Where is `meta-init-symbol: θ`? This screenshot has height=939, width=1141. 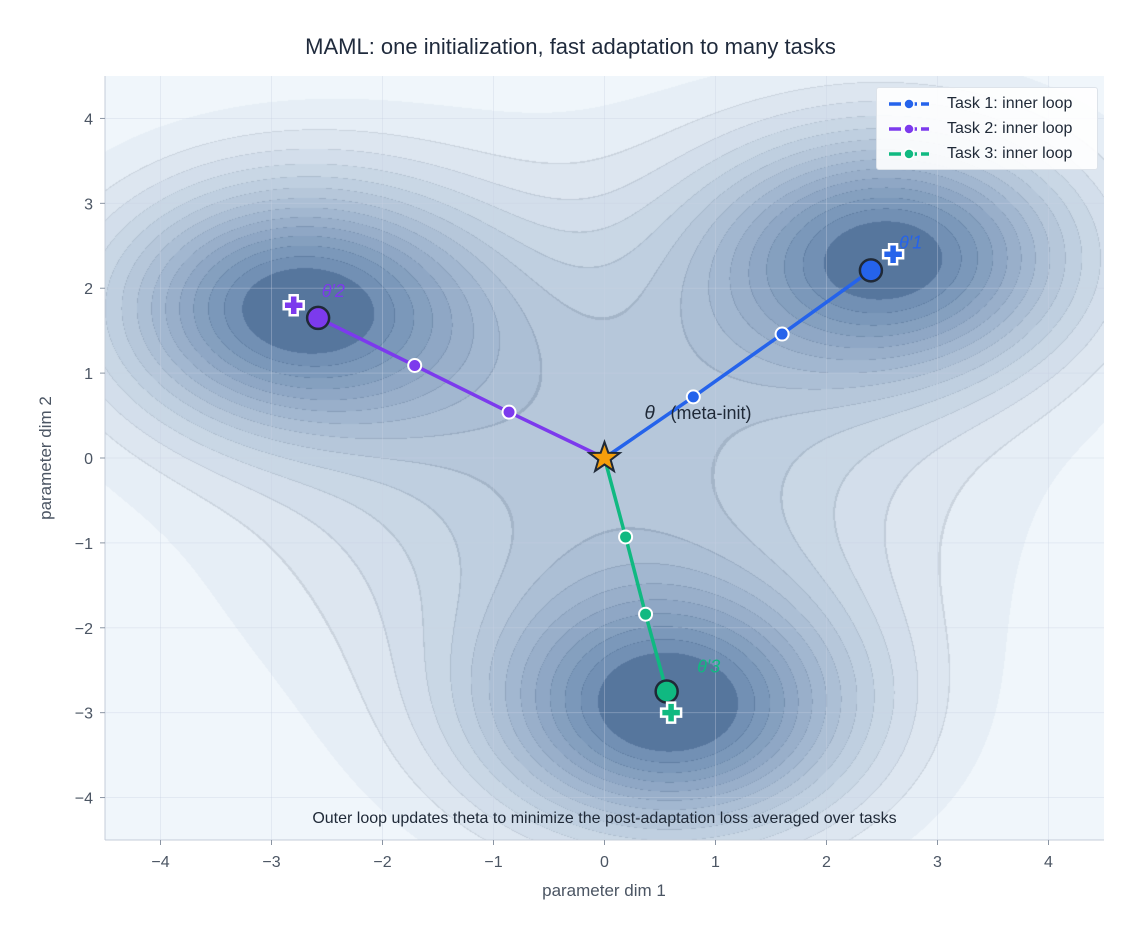 meta-init-symbol: θ is located at coordinates (650, 413).